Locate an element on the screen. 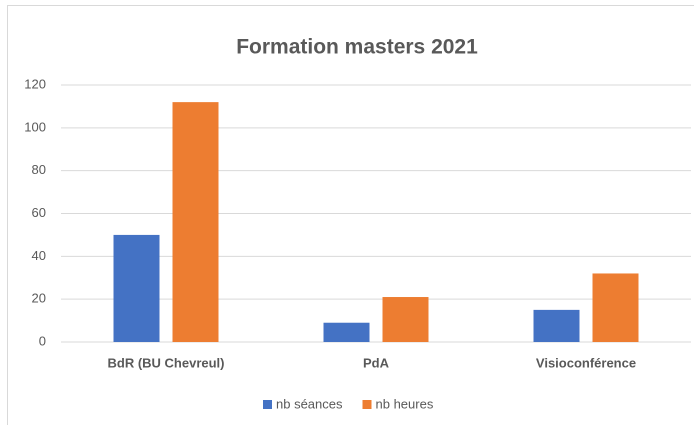 This screenshot has height=425, width=694. x-tick-label: PdA is located at coordinates (376, 362).